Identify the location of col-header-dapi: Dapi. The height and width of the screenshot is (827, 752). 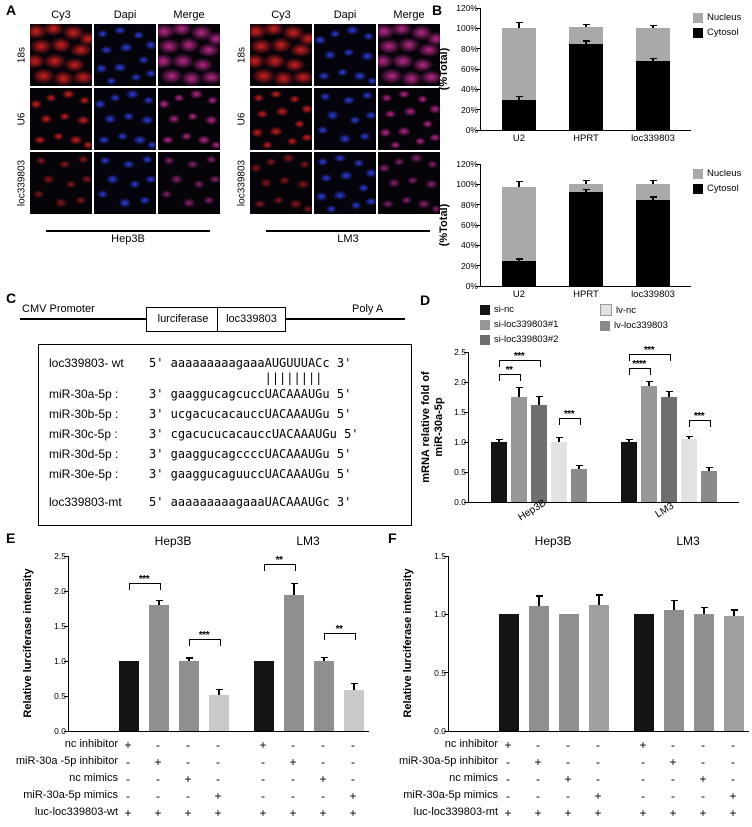
(125, 15).